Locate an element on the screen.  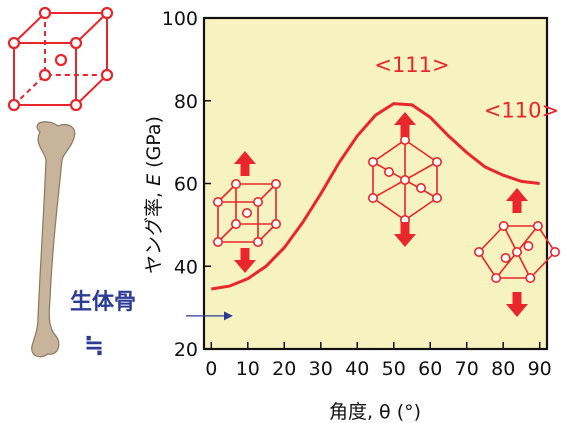
x-tick-label: 30 is located at coordinates (321, 369).